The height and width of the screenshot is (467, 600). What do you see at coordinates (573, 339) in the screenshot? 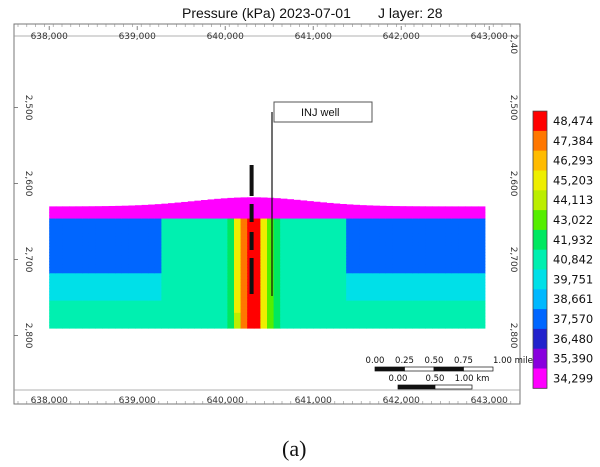
I see `colorbar-label: 36,480` at bounding box center [573, 339].